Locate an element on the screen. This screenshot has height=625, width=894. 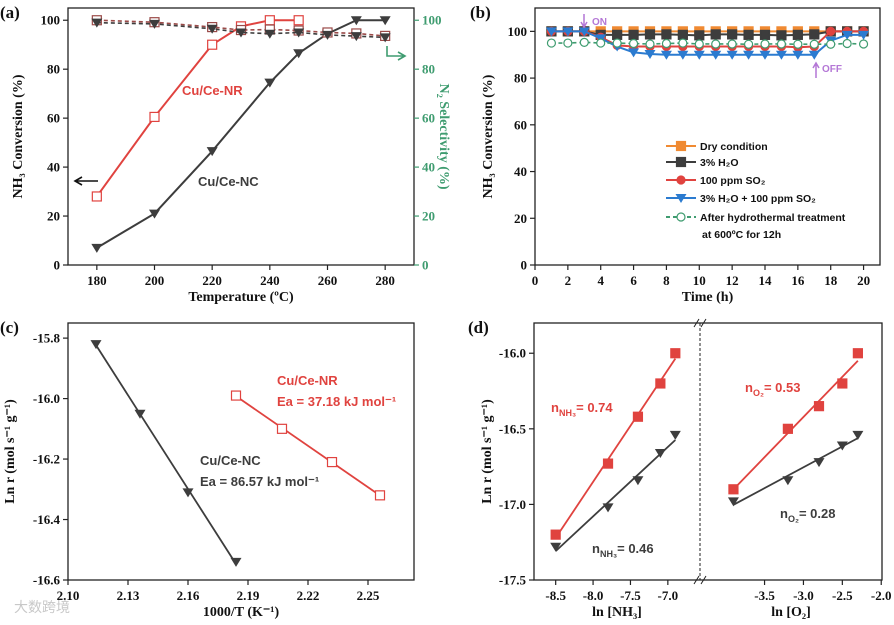
x-tick-label: 16 is located at coordinates (798, 280).